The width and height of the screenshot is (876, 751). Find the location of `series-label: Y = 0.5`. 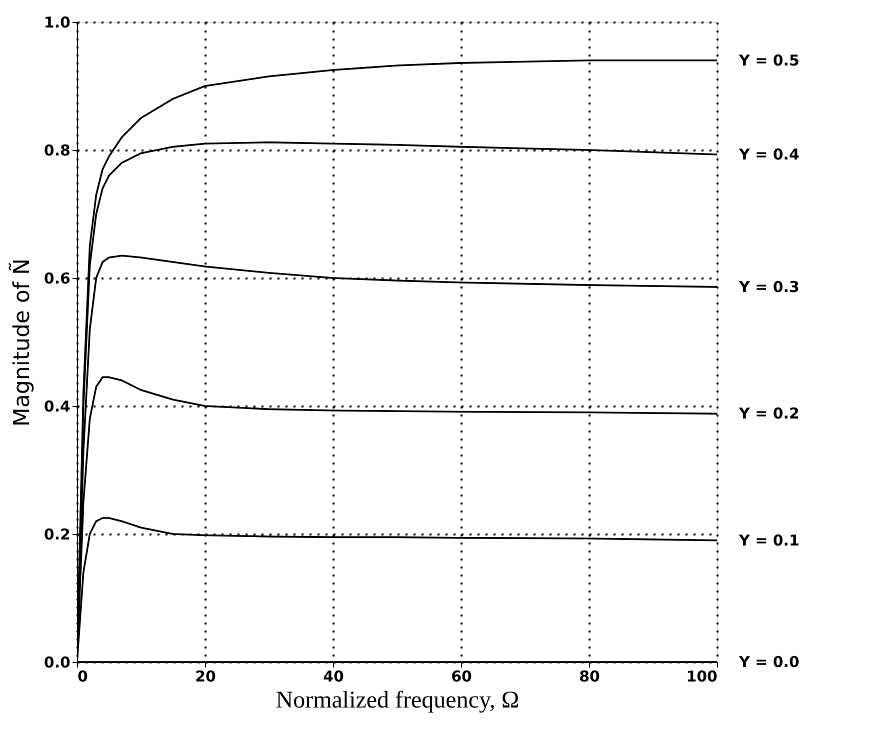

series-label: Y = 0.5 is located at coordinates (769, 60).